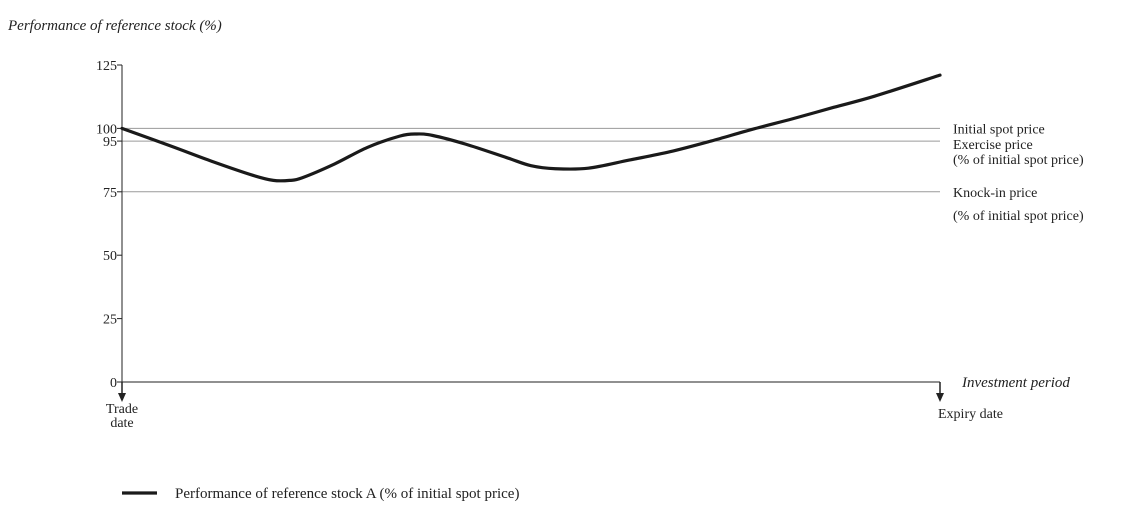  I want to click on ref-label-75: (% of initial spot price), so click(1018, 216).